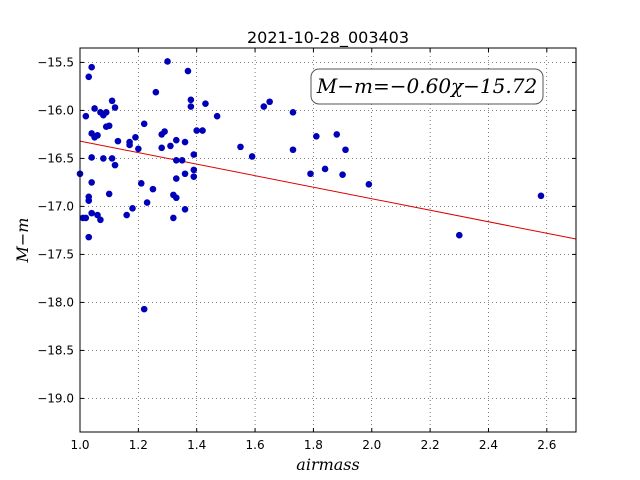  I want to click on y-tick-label: −15.5, so click(55, 62).